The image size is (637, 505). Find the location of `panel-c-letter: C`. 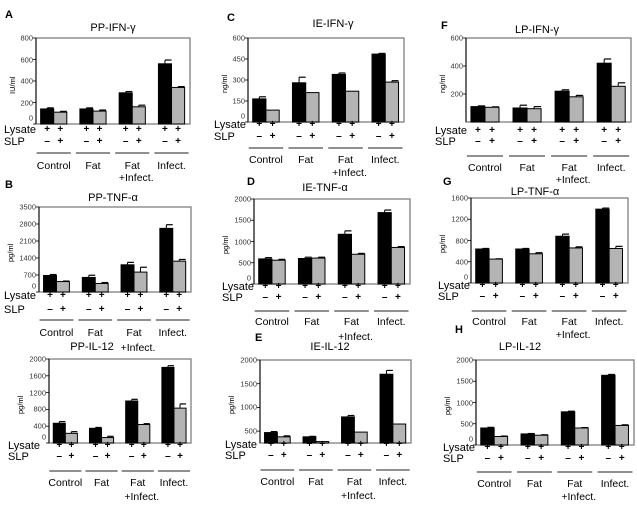

panel-c-letter: C is located at coordinates (231, 18).